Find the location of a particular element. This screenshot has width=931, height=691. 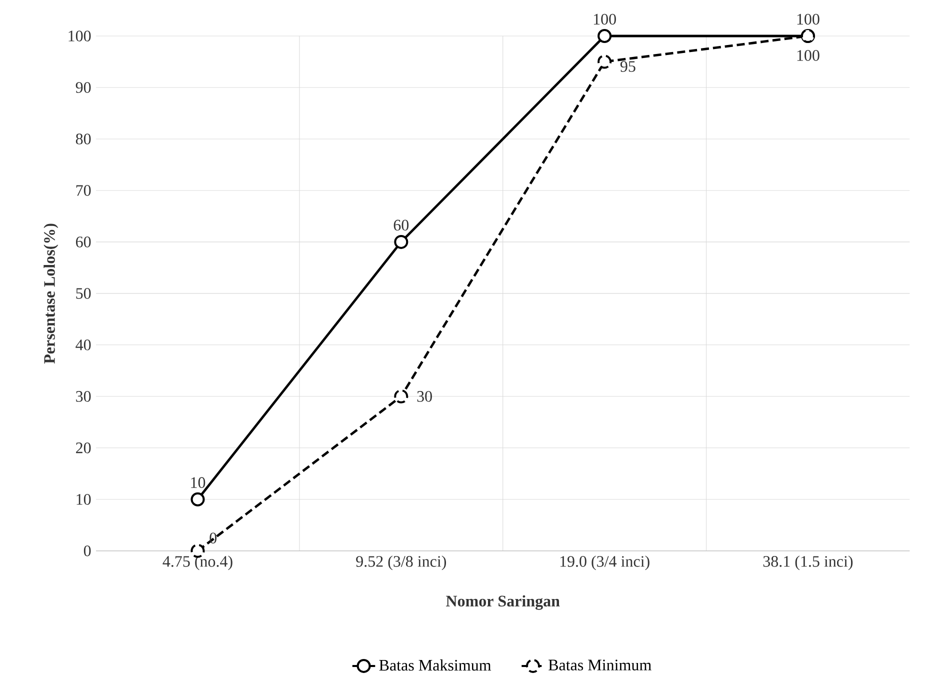

data-label: 10 is located at coordinates (198, 482).